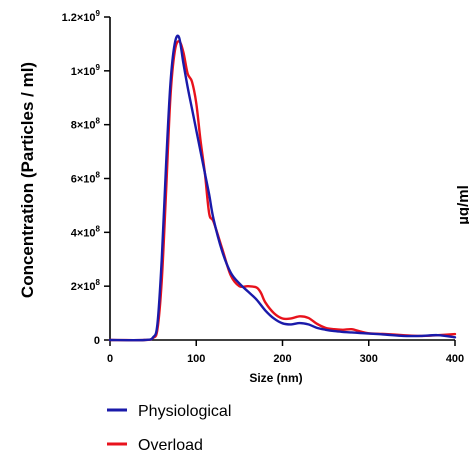  I want to click on y-tick-label: 4×10⁸, so click(86, 231).